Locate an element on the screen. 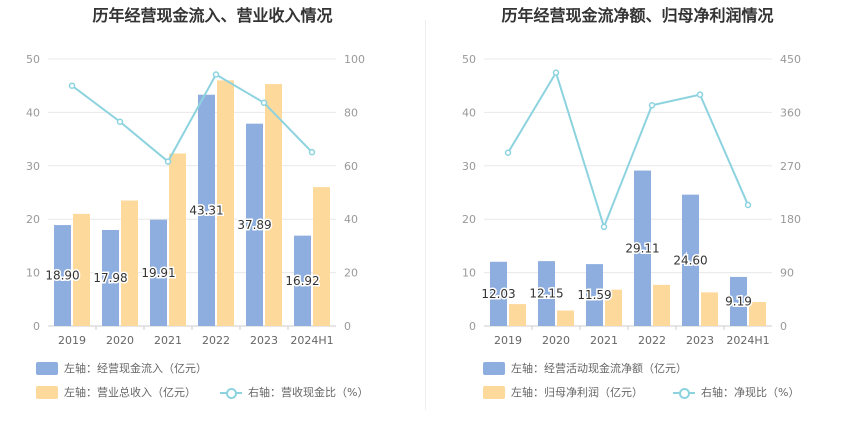 The height and width of the screenshot is (437, 850). legend-label: 右轴：营收现金比（%） is located at coordinates (308, 392).